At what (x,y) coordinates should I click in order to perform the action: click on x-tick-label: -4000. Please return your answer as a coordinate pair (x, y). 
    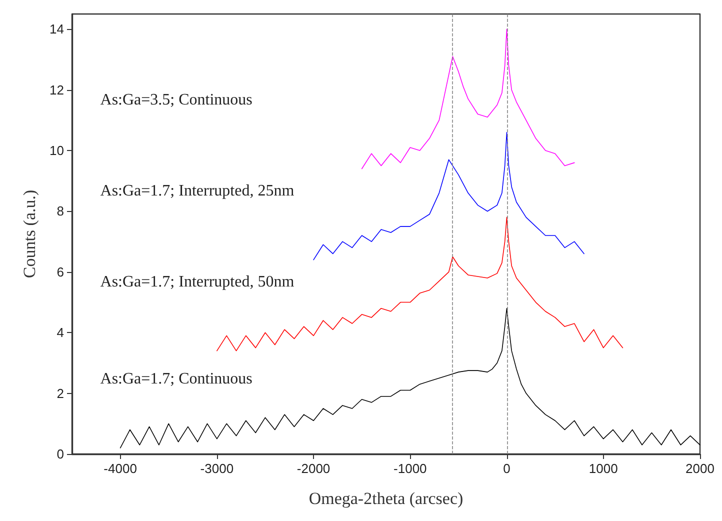
    Looking at the image, I should click on (120, 468).